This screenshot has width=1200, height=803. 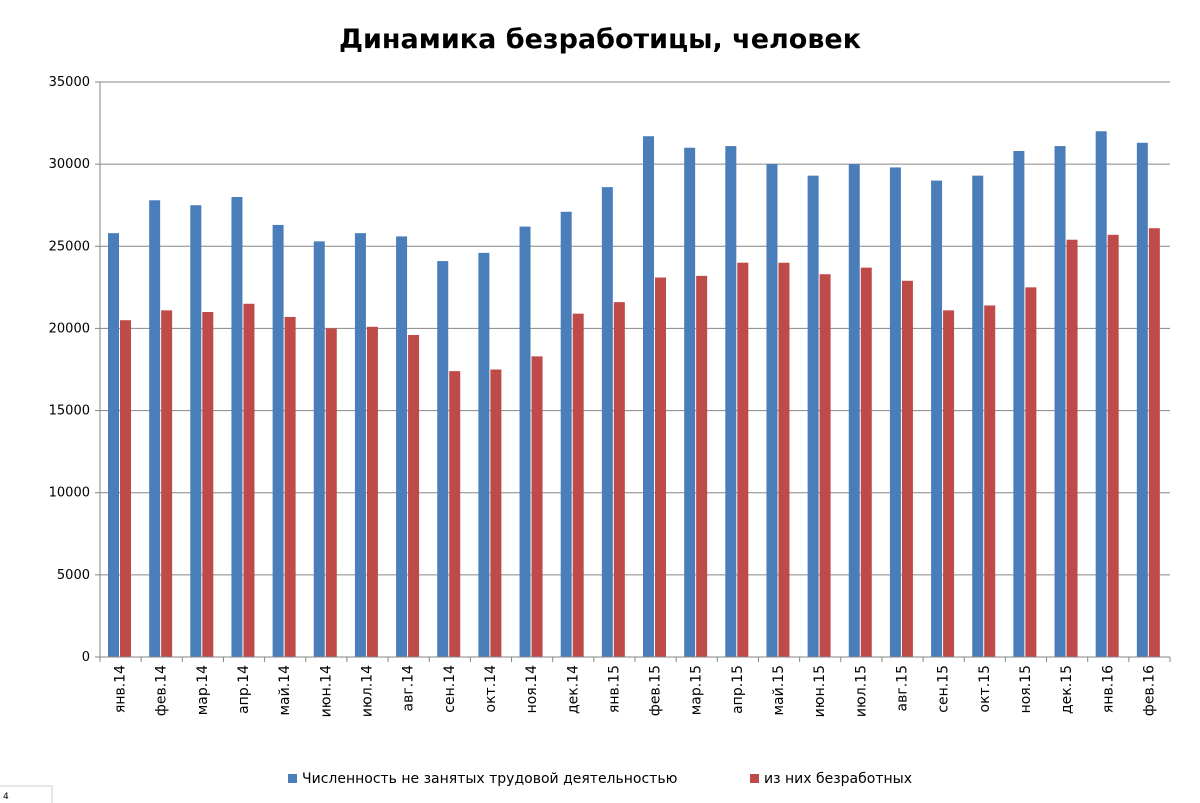 I want to click on x-tick-label: апр.15, so click(x=738, y=689).